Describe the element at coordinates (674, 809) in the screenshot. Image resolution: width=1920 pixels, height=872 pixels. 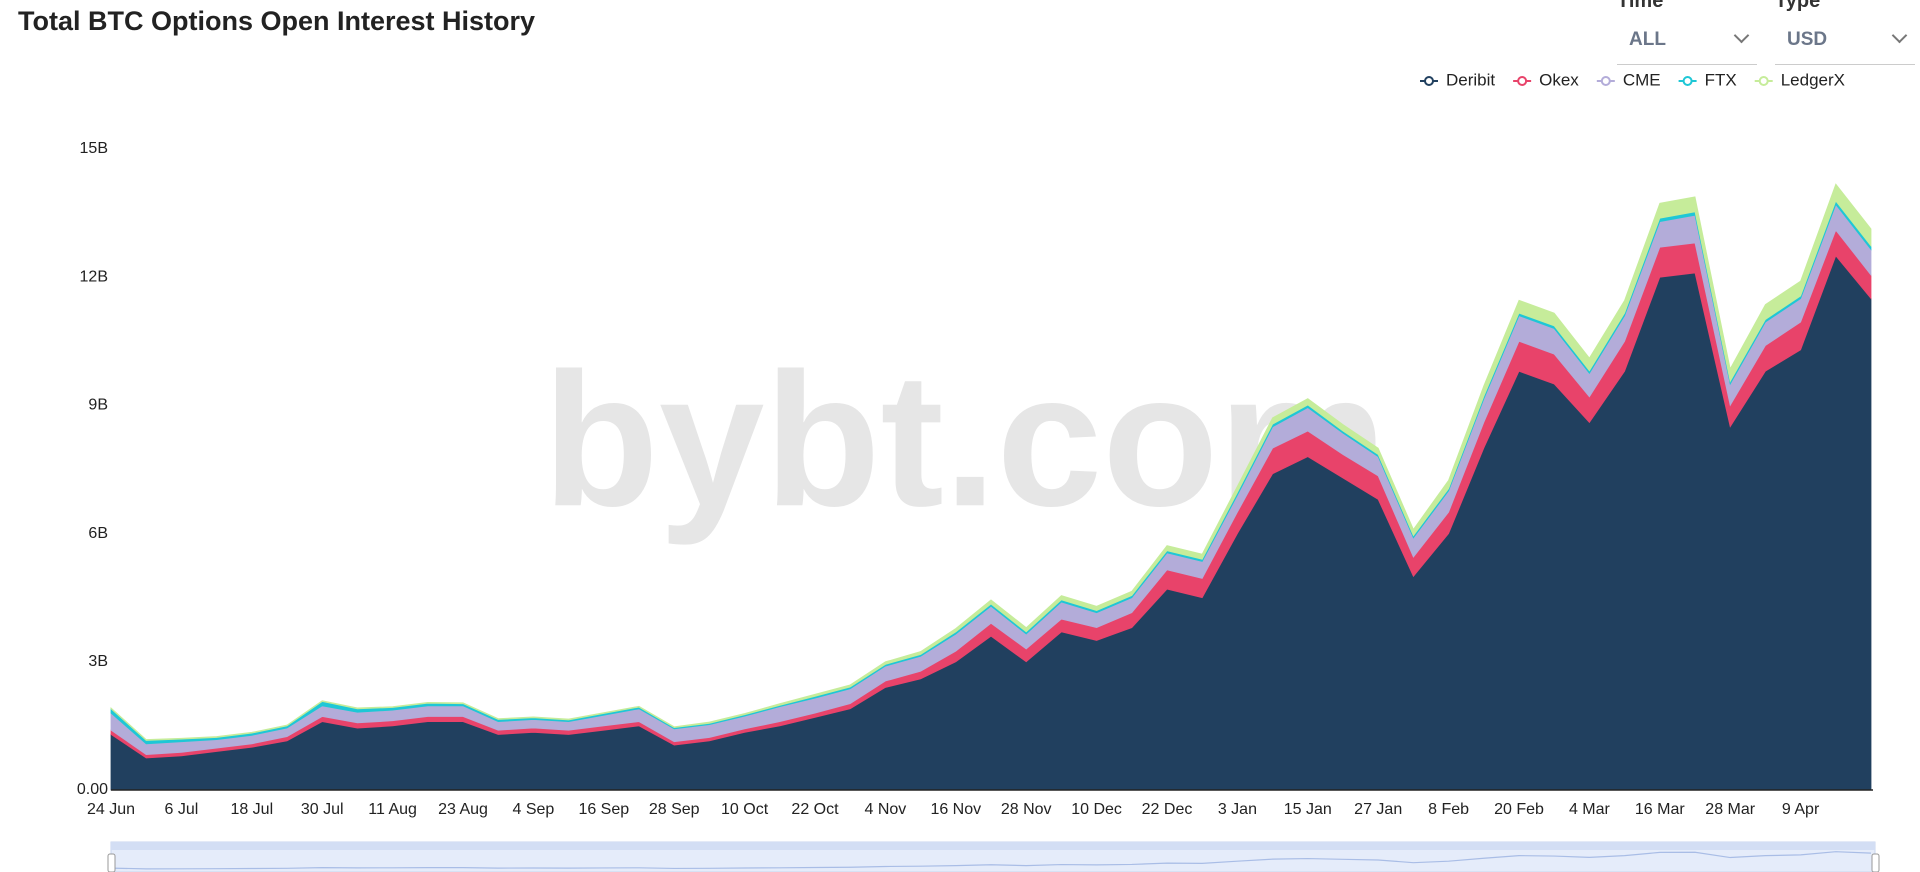
I see `x-tick-label: 28 Sep` at that location.